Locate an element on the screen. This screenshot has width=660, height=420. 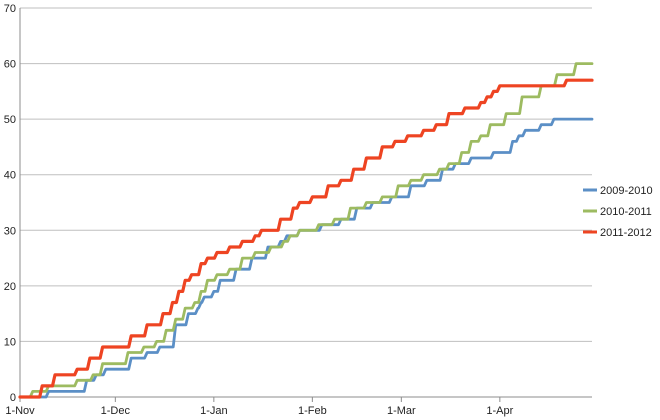
y-tick-label: 60 is located at coordinates (10, 65).